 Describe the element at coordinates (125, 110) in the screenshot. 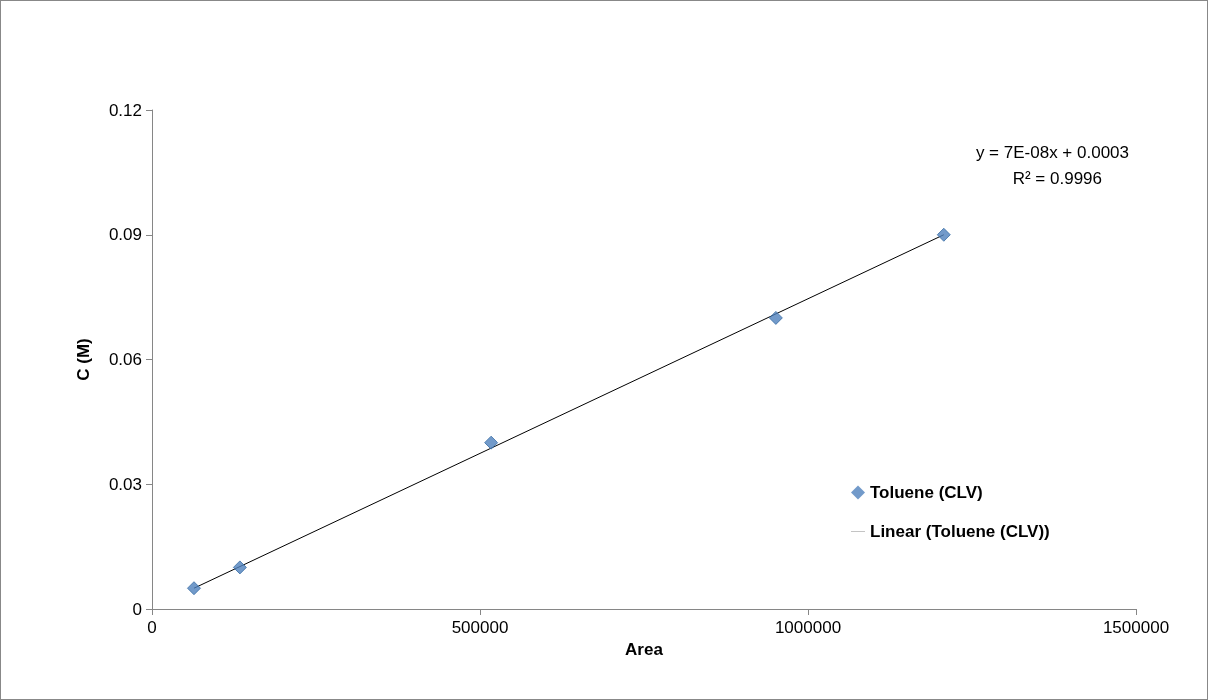

I see `y-tick-label: 0.12` at that location.